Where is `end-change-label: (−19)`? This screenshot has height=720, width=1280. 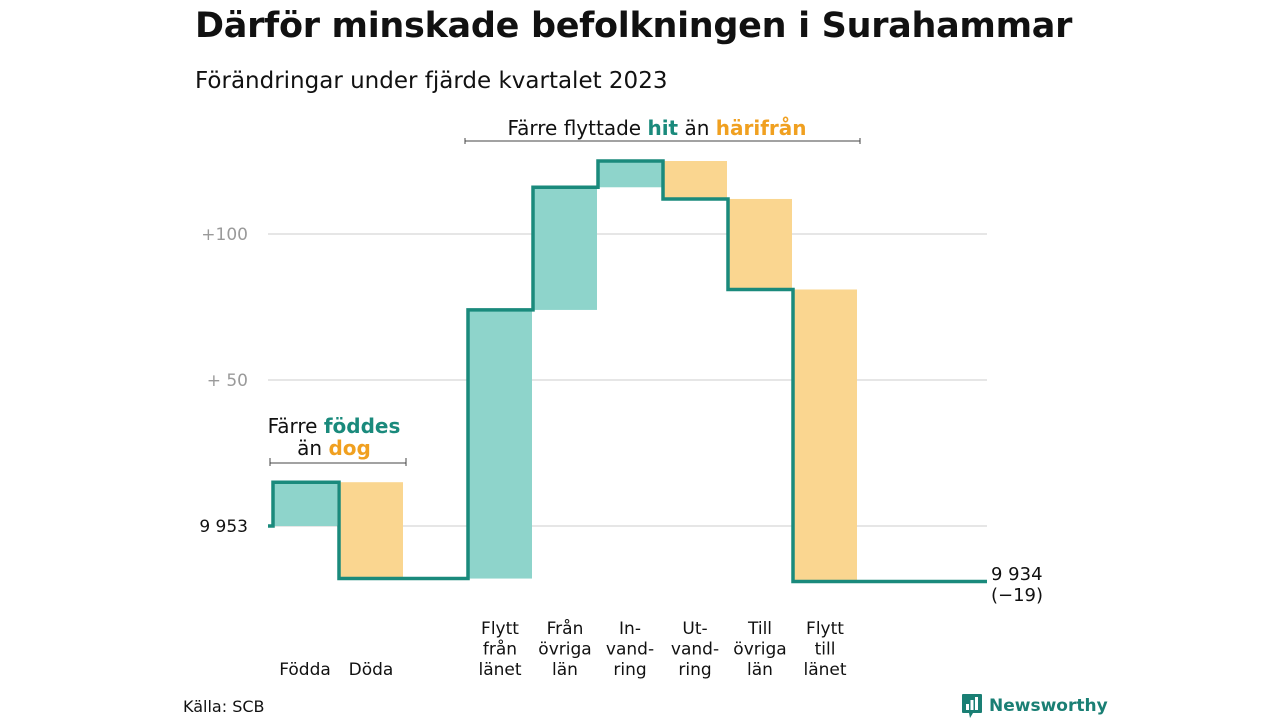
end-change-label: (−19) is located at coordinates (1017, 595).